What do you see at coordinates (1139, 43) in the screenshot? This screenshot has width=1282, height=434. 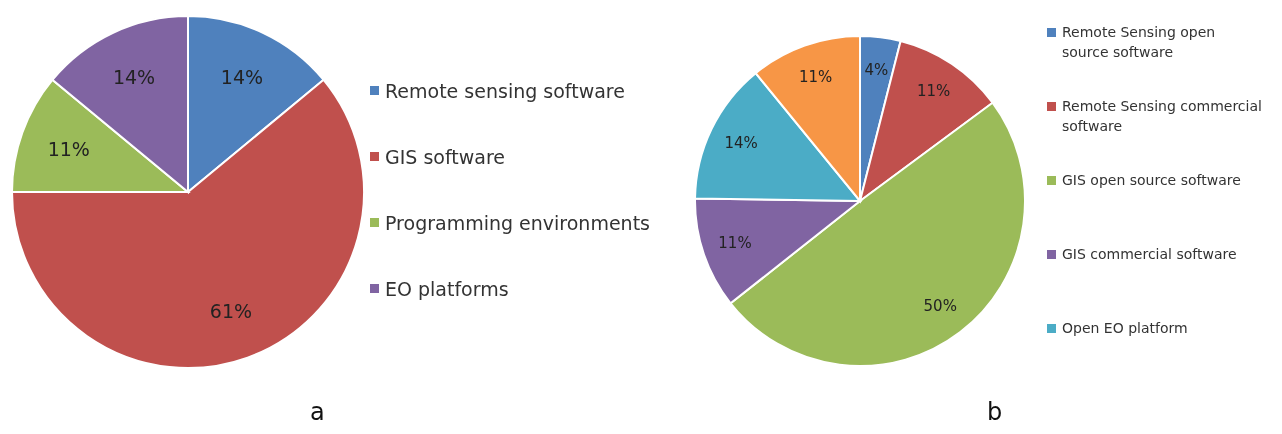 I see `legend-label: Remote Sensing open source software` at bounding box center [1139, 43].